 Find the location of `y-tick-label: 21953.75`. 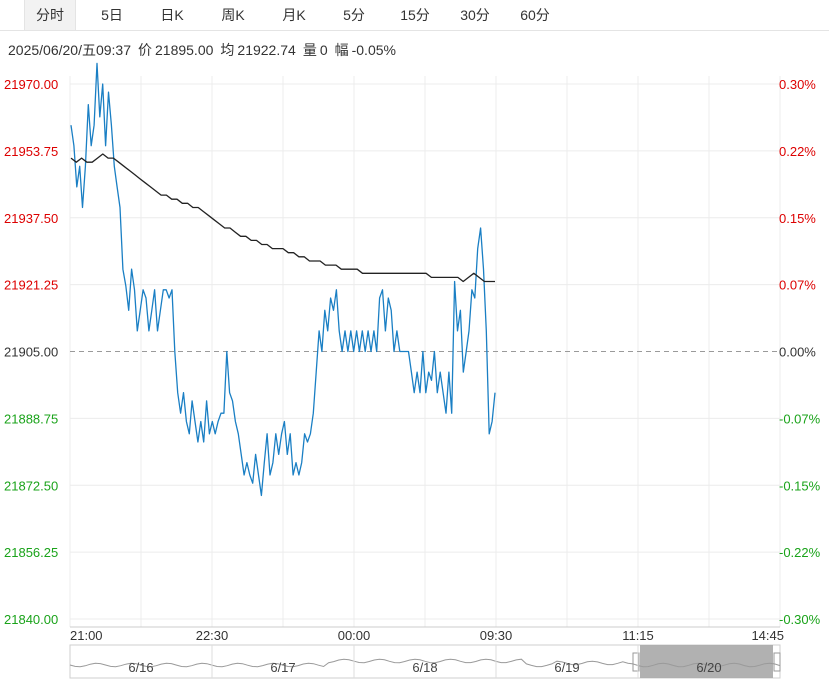

y-tick-label: 21953.75 is located at coordinates (31, 151).